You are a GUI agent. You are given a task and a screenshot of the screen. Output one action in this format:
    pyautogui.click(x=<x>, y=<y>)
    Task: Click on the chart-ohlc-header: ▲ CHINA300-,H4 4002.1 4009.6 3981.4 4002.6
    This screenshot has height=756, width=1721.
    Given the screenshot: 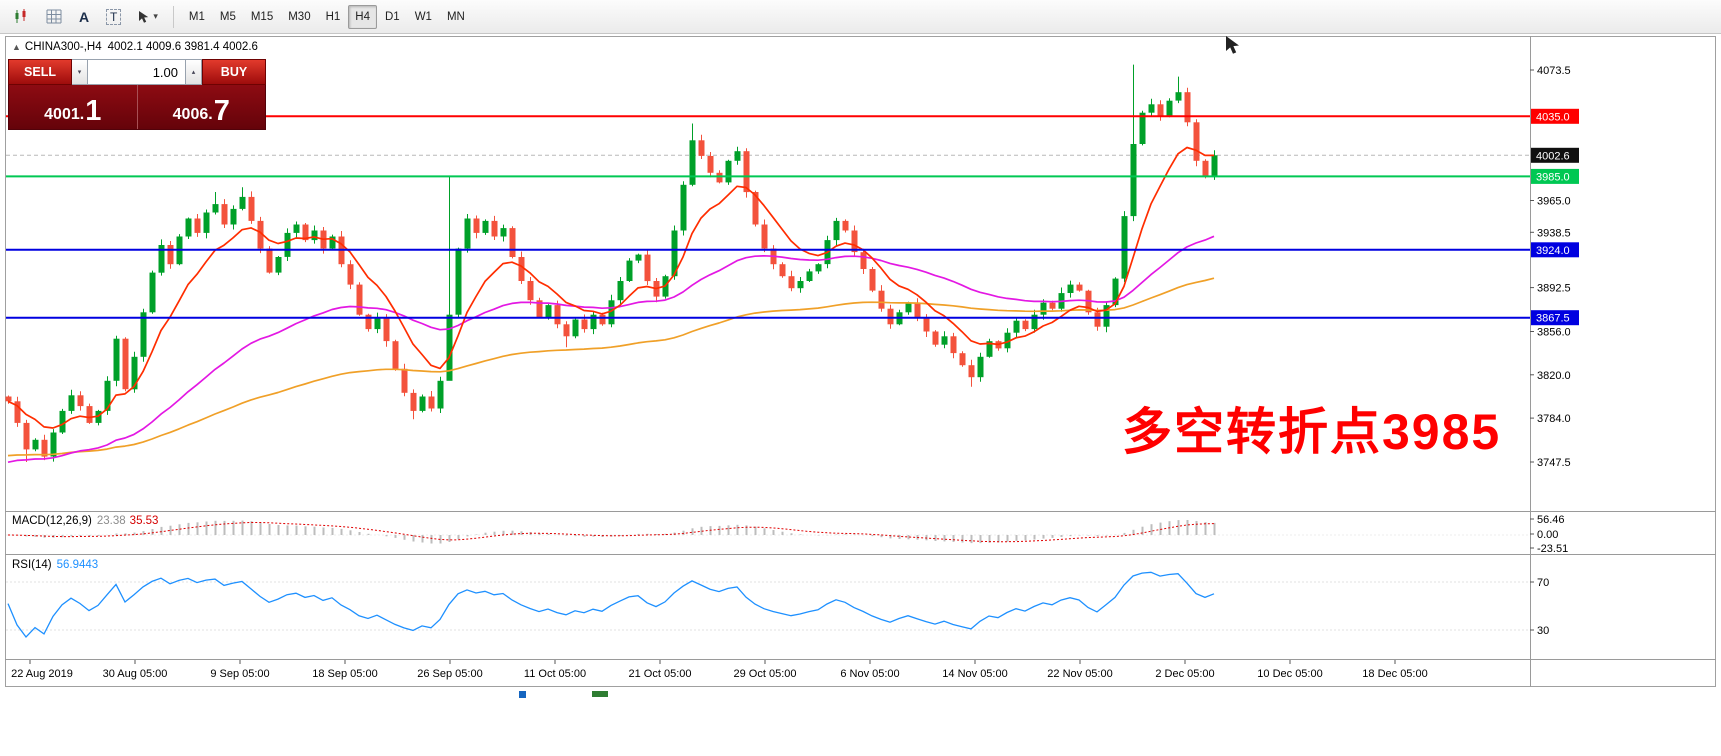 What is the action you would take?
    pyautogui.click(x=135, y=47)
    